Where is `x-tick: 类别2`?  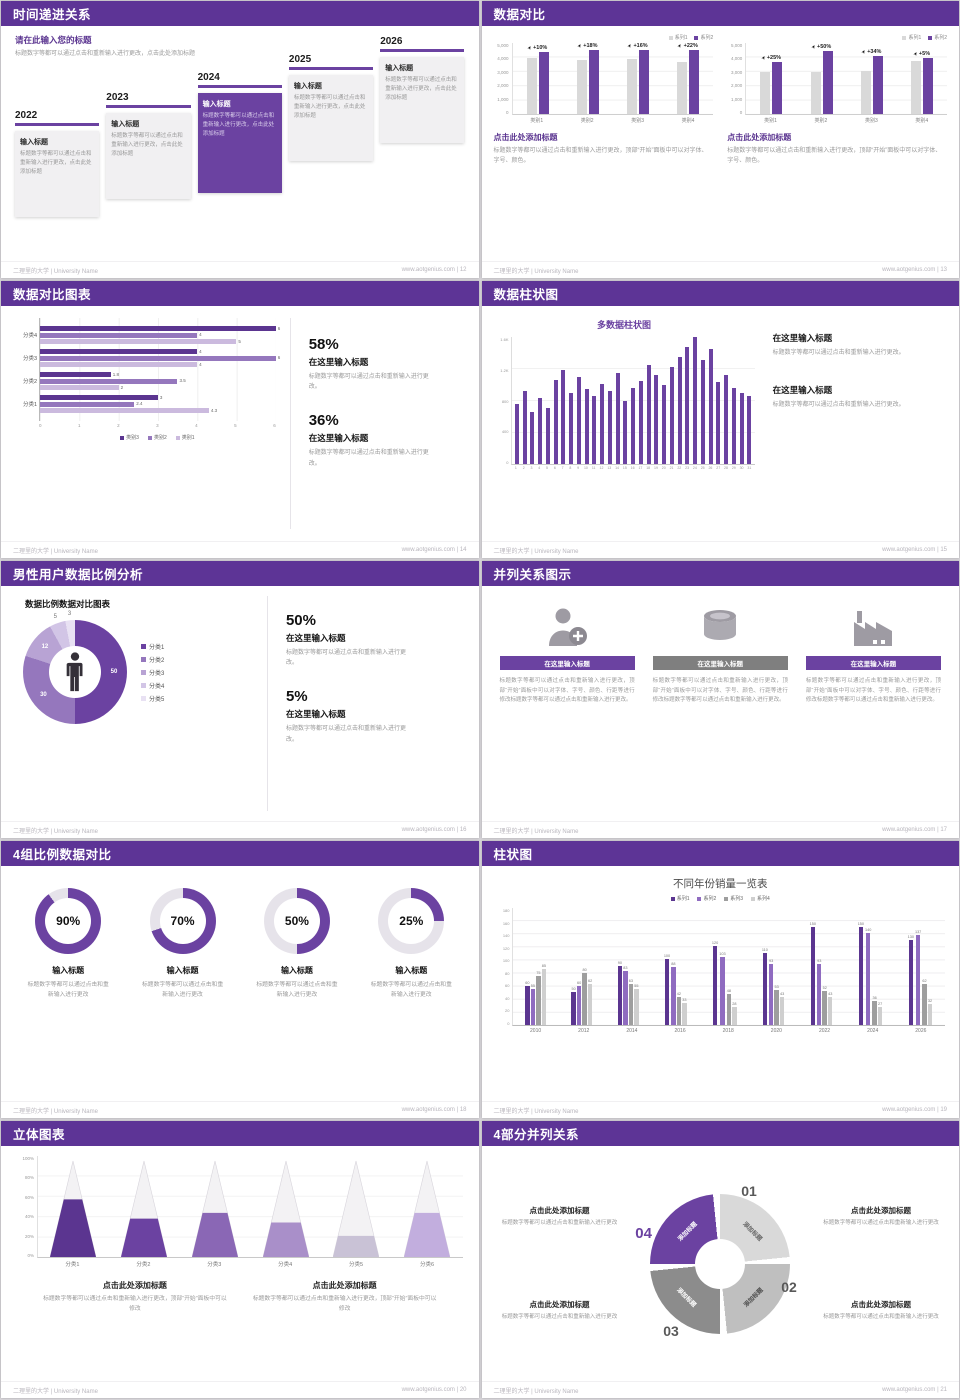
x-tick: 类别2 is located at coordinates (821, 121).